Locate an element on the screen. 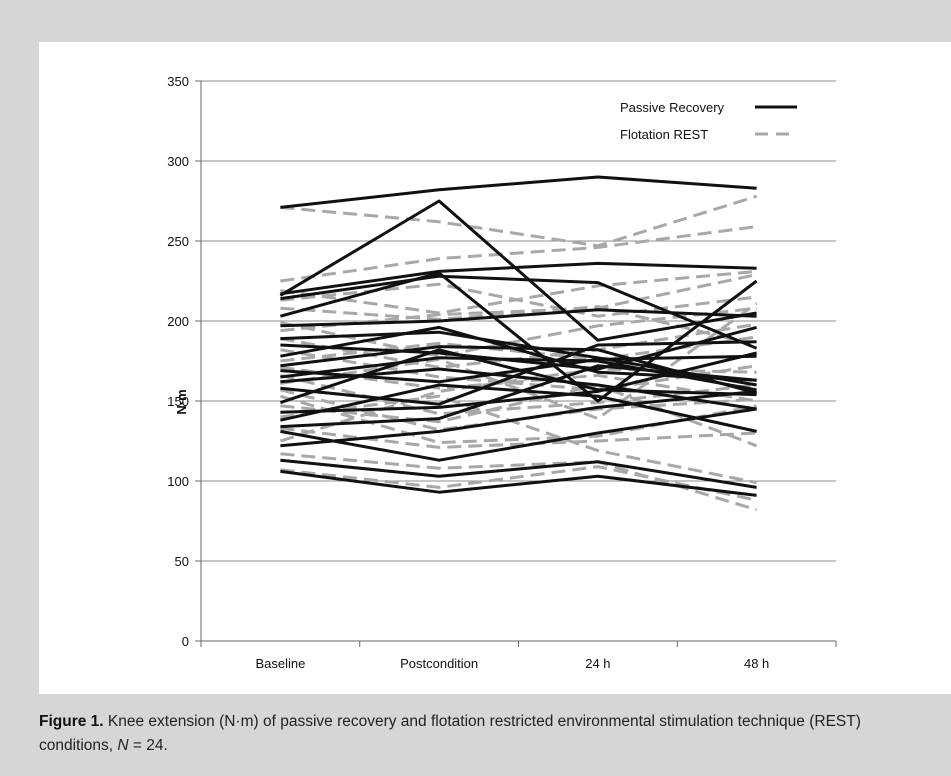 The height and width of the screenshot is (776, 951). figure-label: Figure 1. is located at coordinates (71, 721).